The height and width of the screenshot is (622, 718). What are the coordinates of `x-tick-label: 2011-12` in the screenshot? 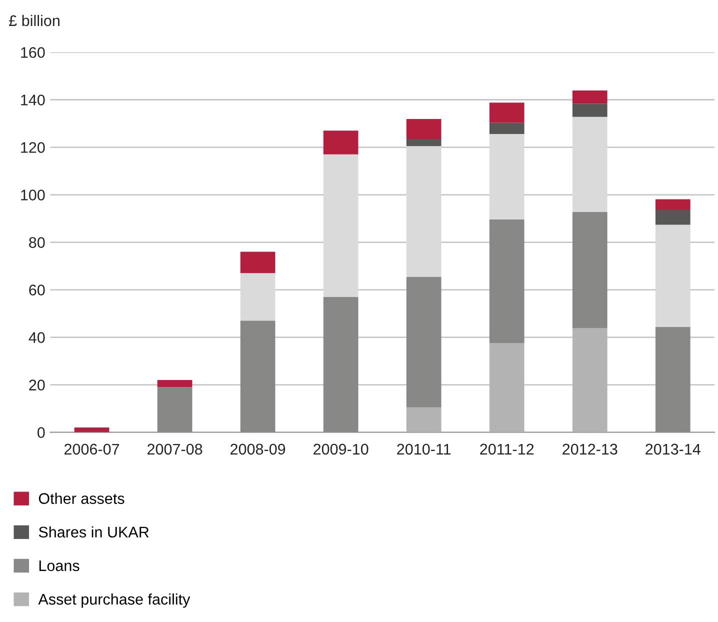 It's located at (507, 449).